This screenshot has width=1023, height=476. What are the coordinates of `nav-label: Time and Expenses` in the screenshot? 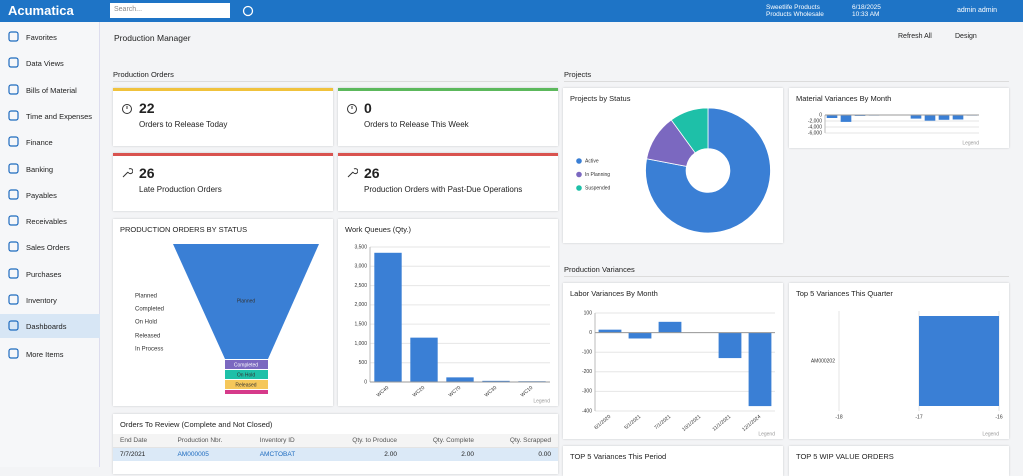 It's located at (59, 116).